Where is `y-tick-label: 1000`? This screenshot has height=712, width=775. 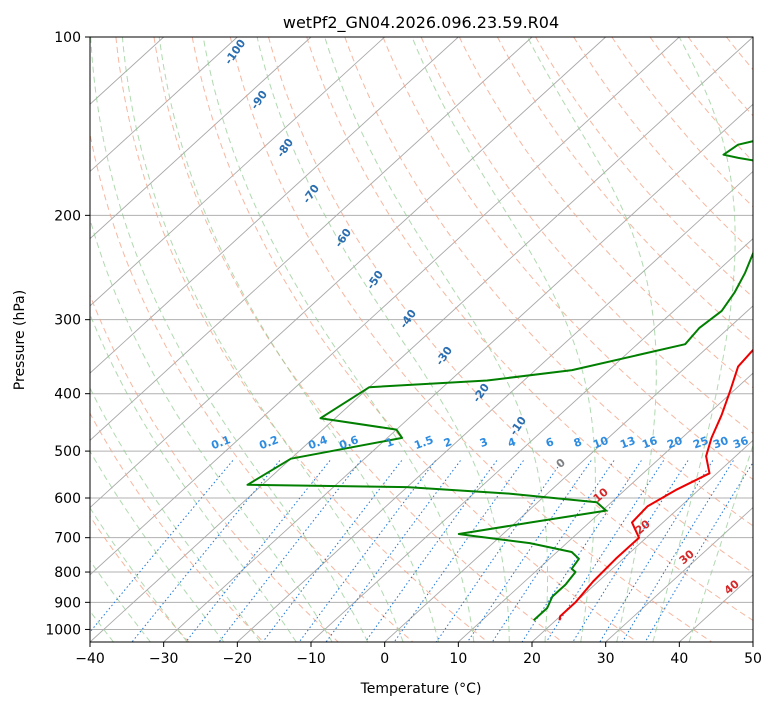 y-tick-label: 1000 is located at coordinates (63, 630).